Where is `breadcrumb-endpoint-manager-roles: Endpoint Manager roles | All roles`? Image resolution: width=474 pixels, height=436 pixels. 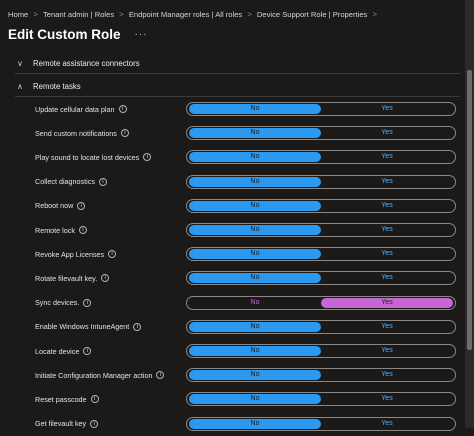
breadcrumb-endpoint-manager-roles: Endpoint Manager roles | All roles is located at coordinates (185, 14).